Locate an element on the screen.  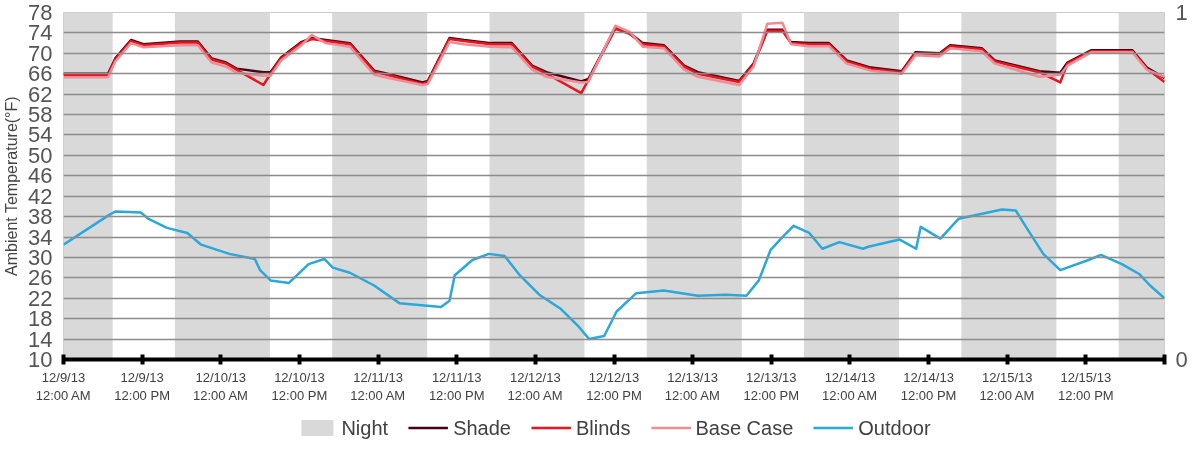
legend-label: Outdoor is located at coordinates (894, 427).